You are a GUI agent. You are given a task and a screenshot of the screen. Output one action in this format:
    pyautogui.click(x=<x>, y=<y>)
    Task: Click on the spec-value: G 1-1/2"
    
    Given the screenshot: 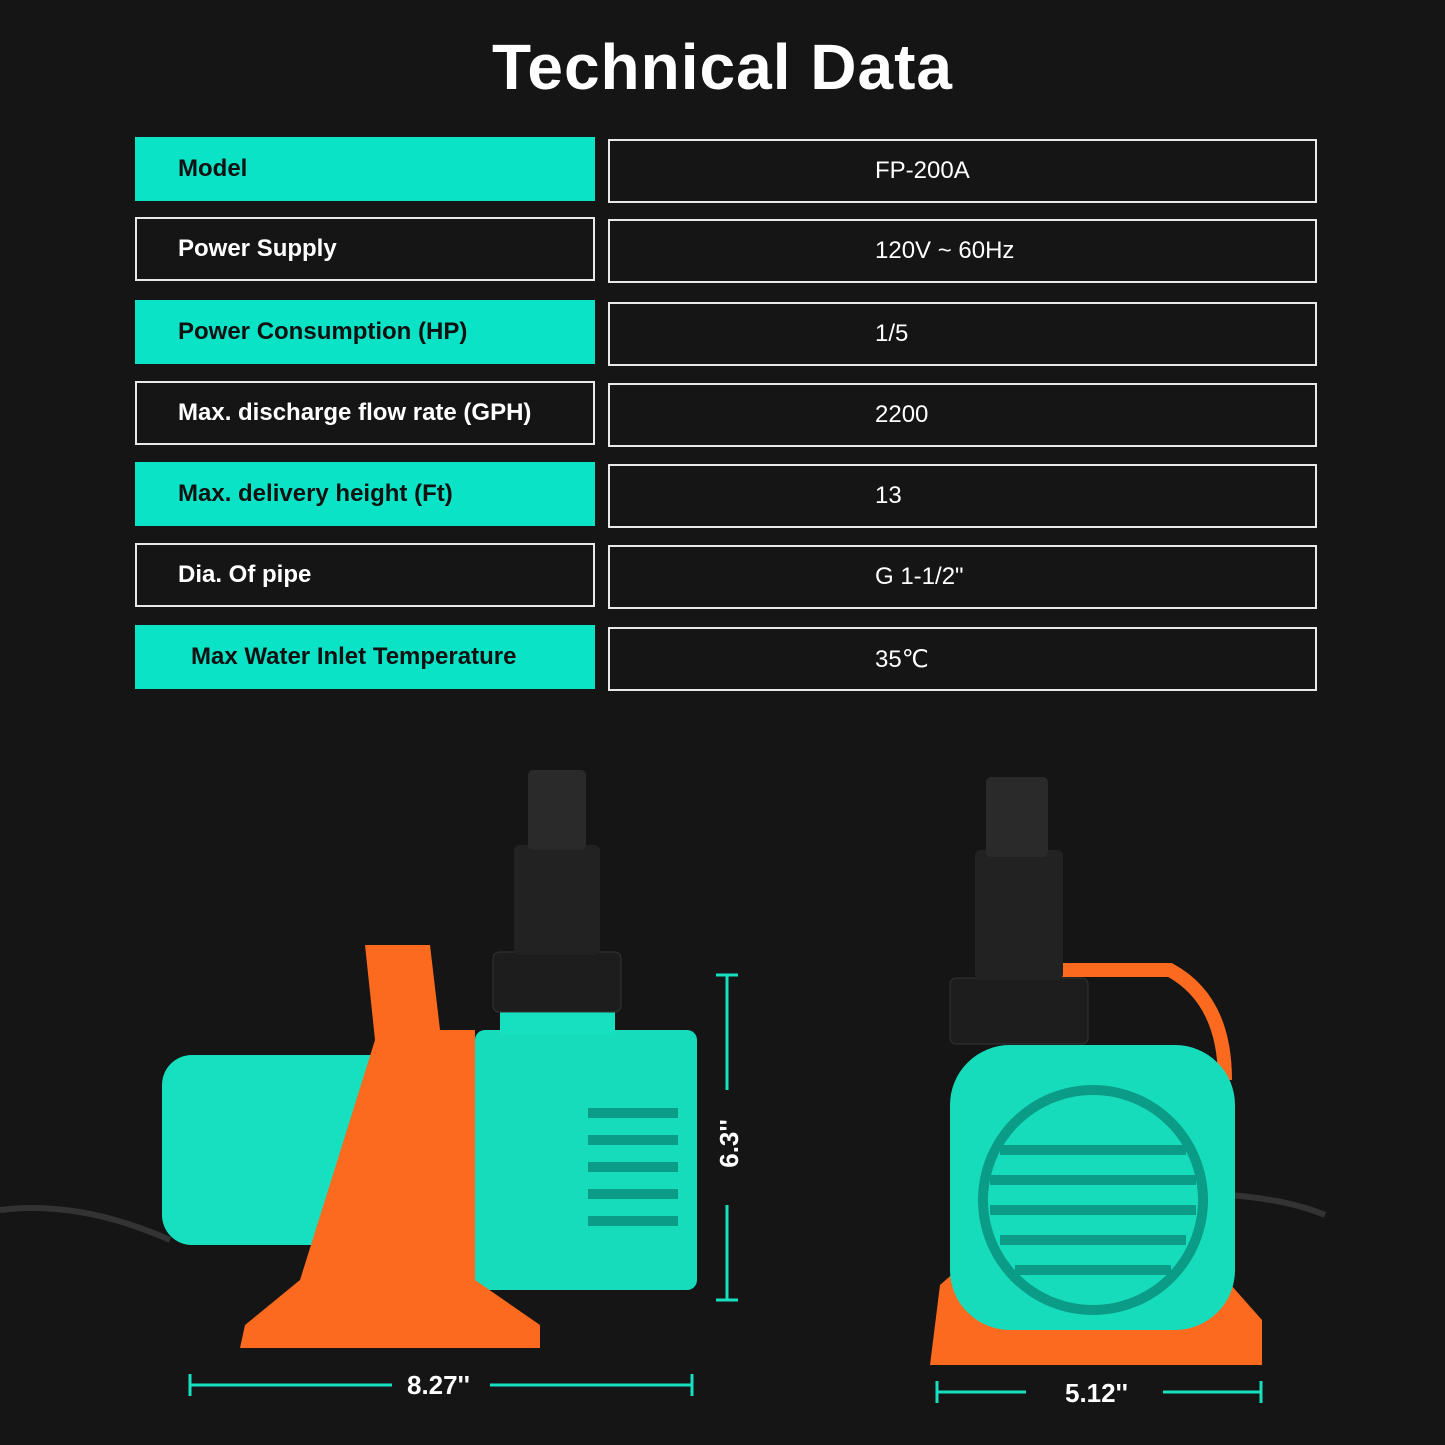 What is the action you would take?
    pyautogui.click(x=962, y=577)
    